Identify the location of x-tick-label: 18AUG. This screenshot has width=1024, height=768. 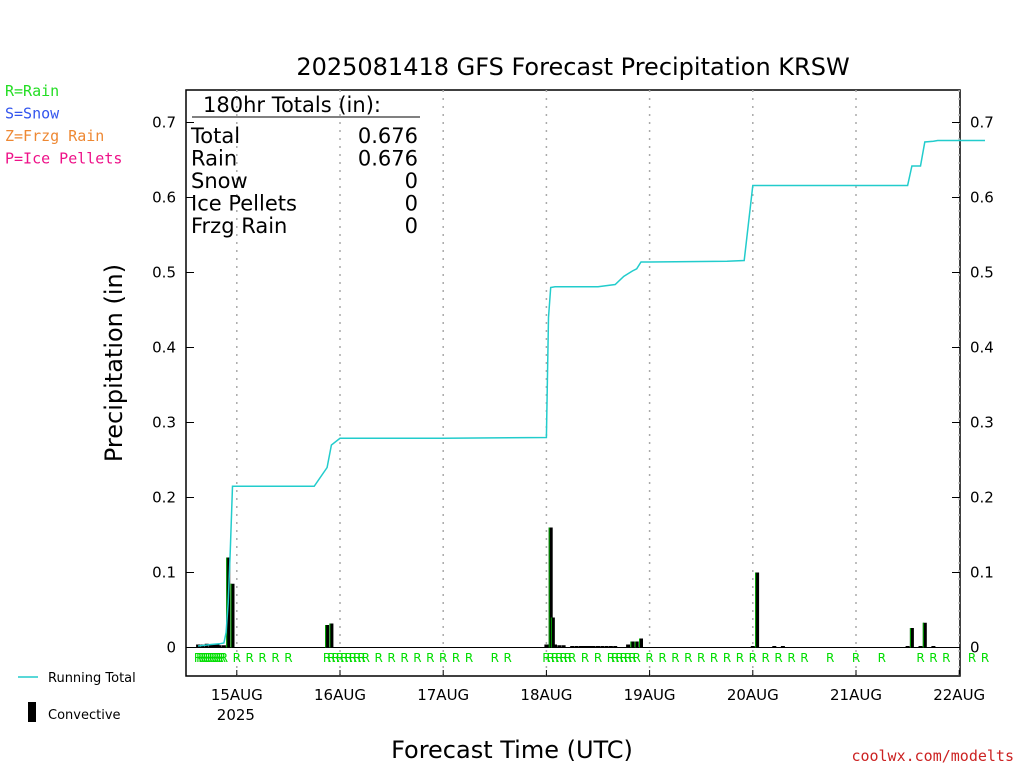
(546, 695).